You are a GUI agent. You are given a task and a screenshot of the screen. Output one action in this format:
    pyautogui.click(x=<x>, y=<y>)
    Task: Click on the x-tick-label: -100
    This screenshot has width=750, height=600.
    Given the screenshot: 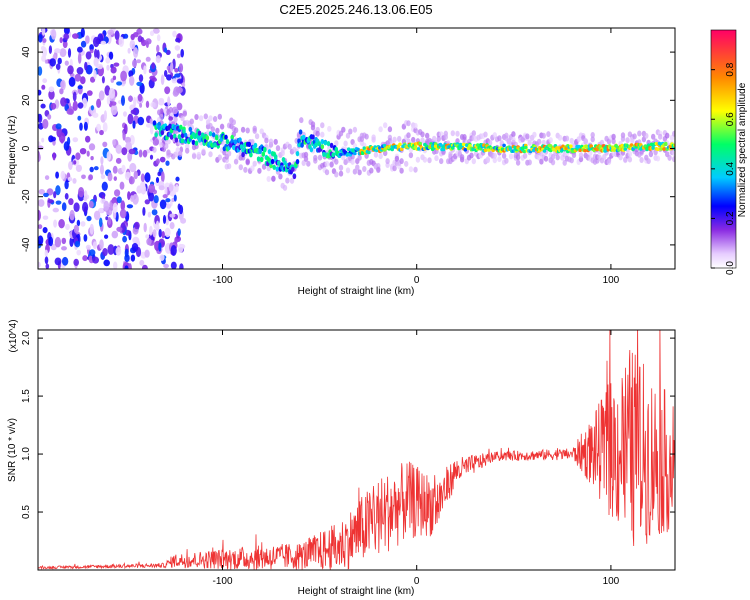 What is the action you would take?
    pyautogui.click(x=222, y=280)
    